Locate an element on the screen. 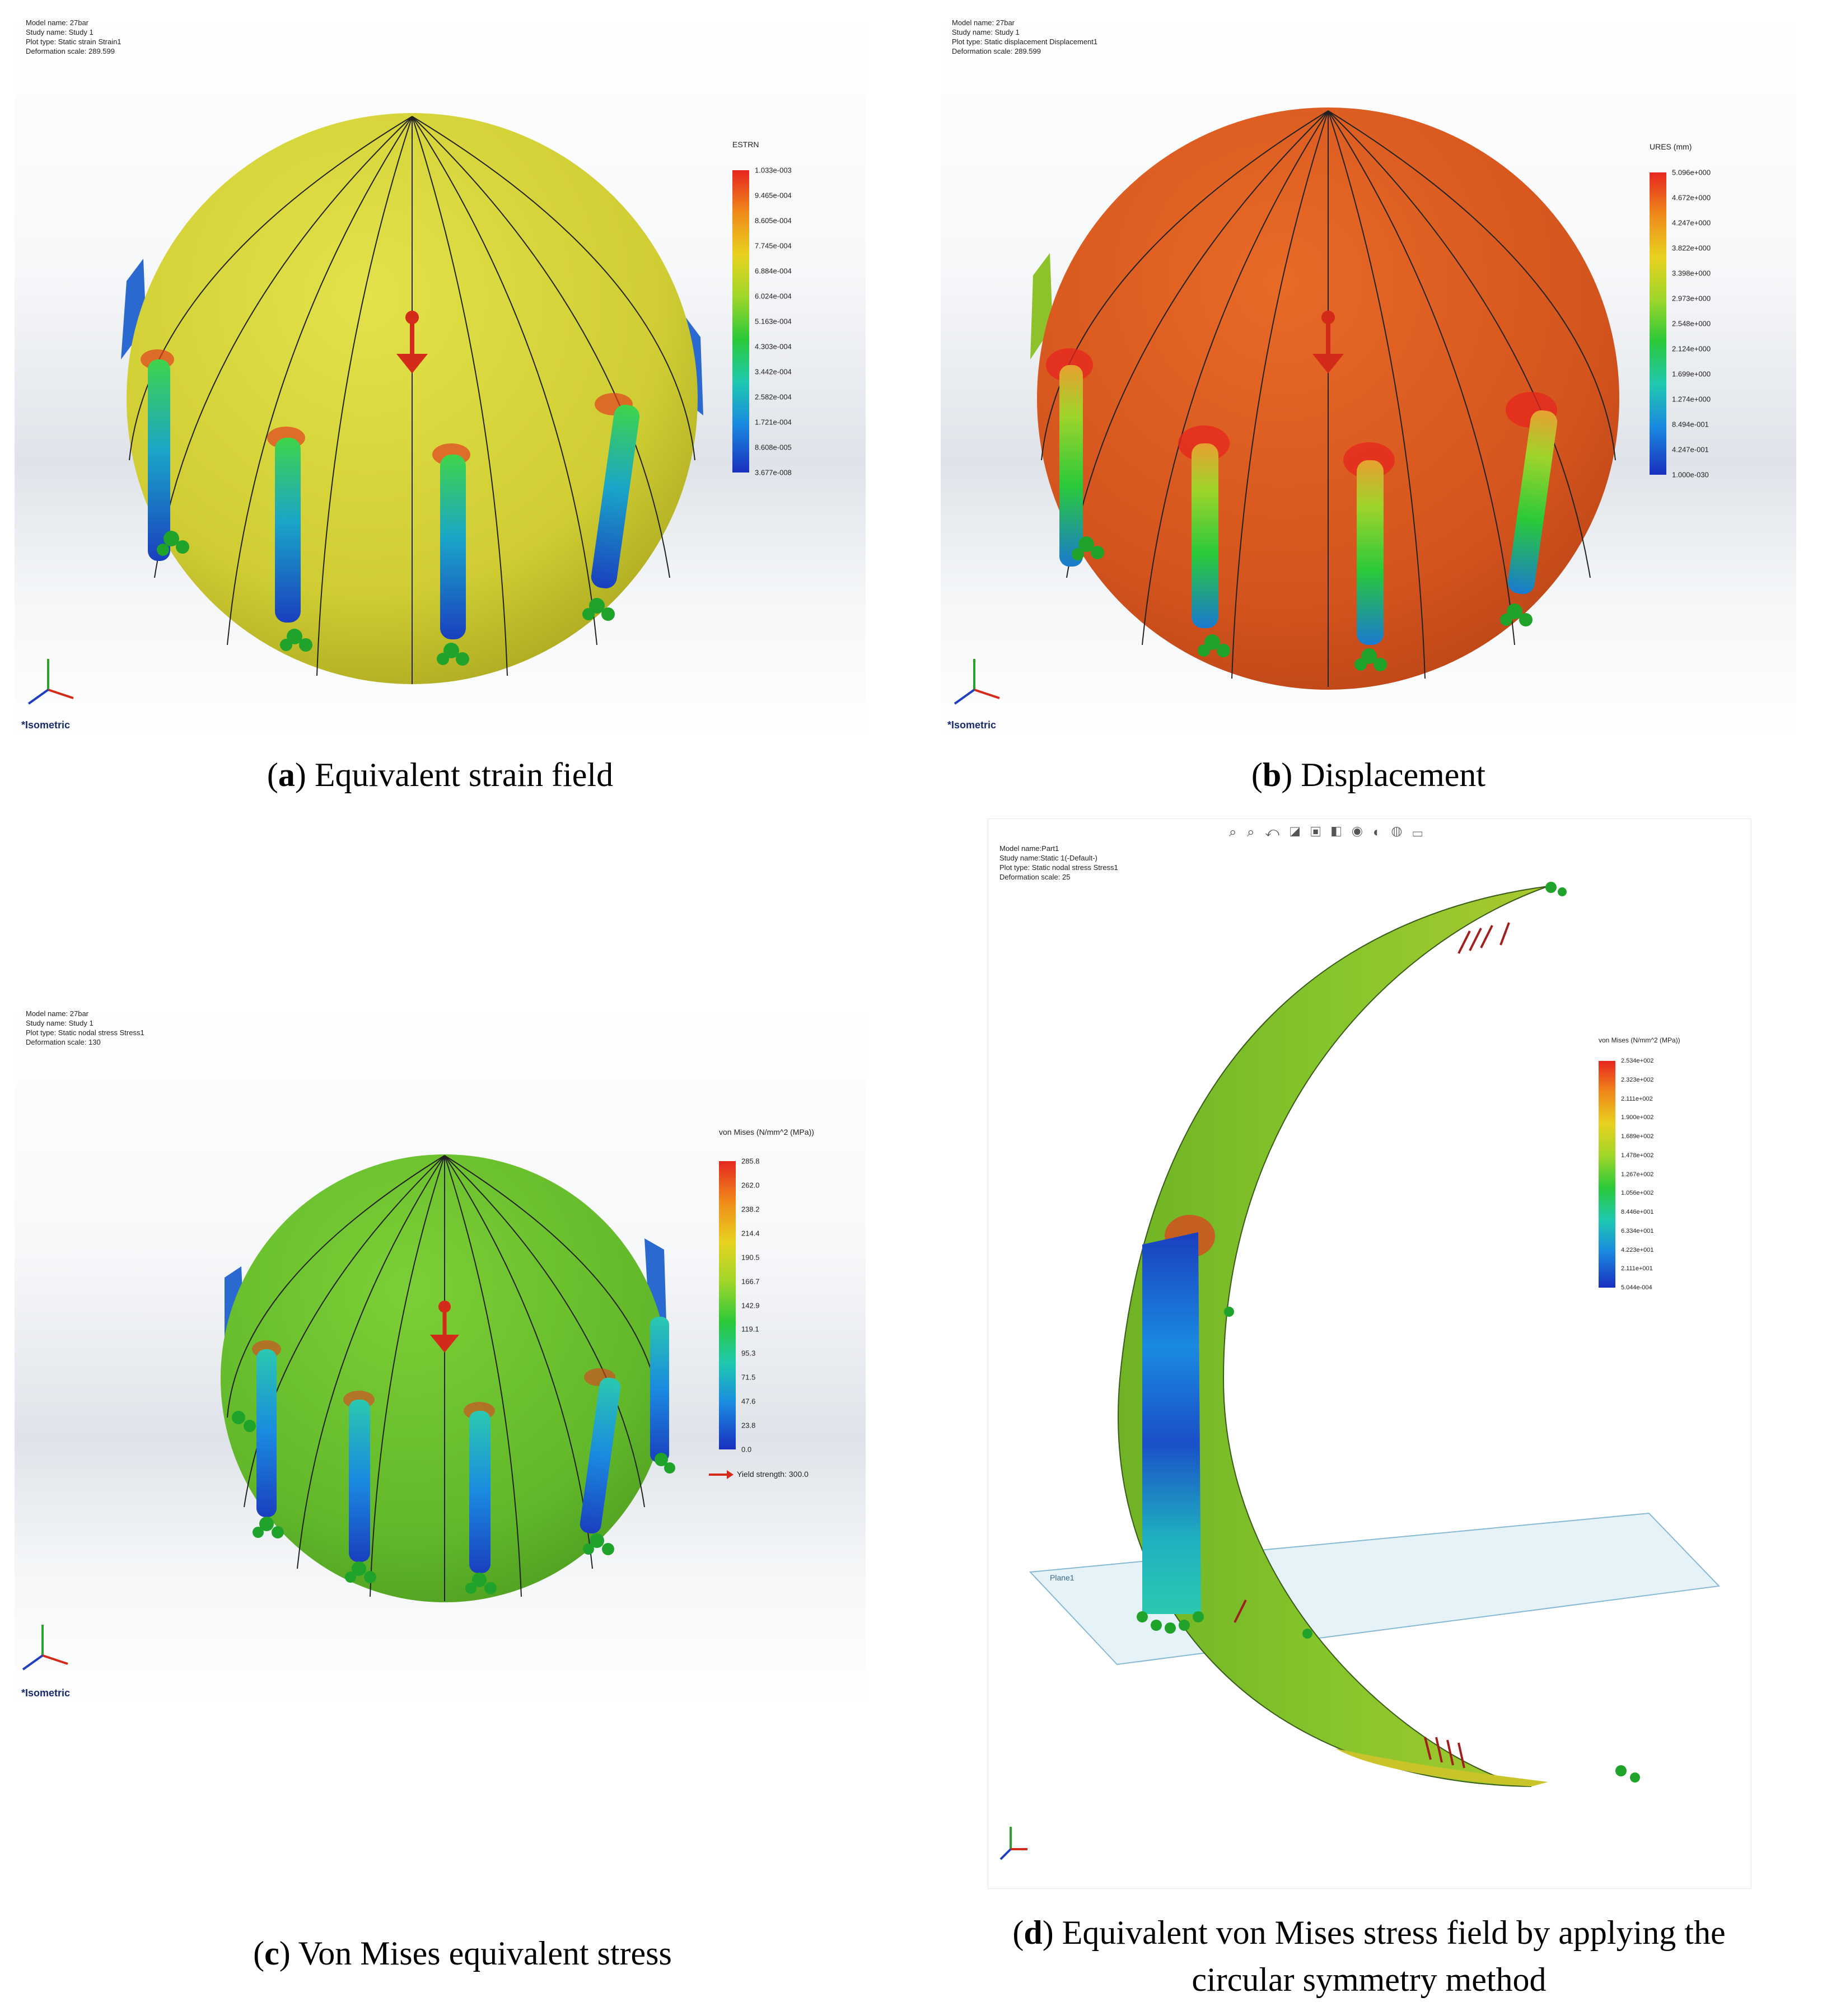  caption-letter: d is located at coordinates (1033, 1932).